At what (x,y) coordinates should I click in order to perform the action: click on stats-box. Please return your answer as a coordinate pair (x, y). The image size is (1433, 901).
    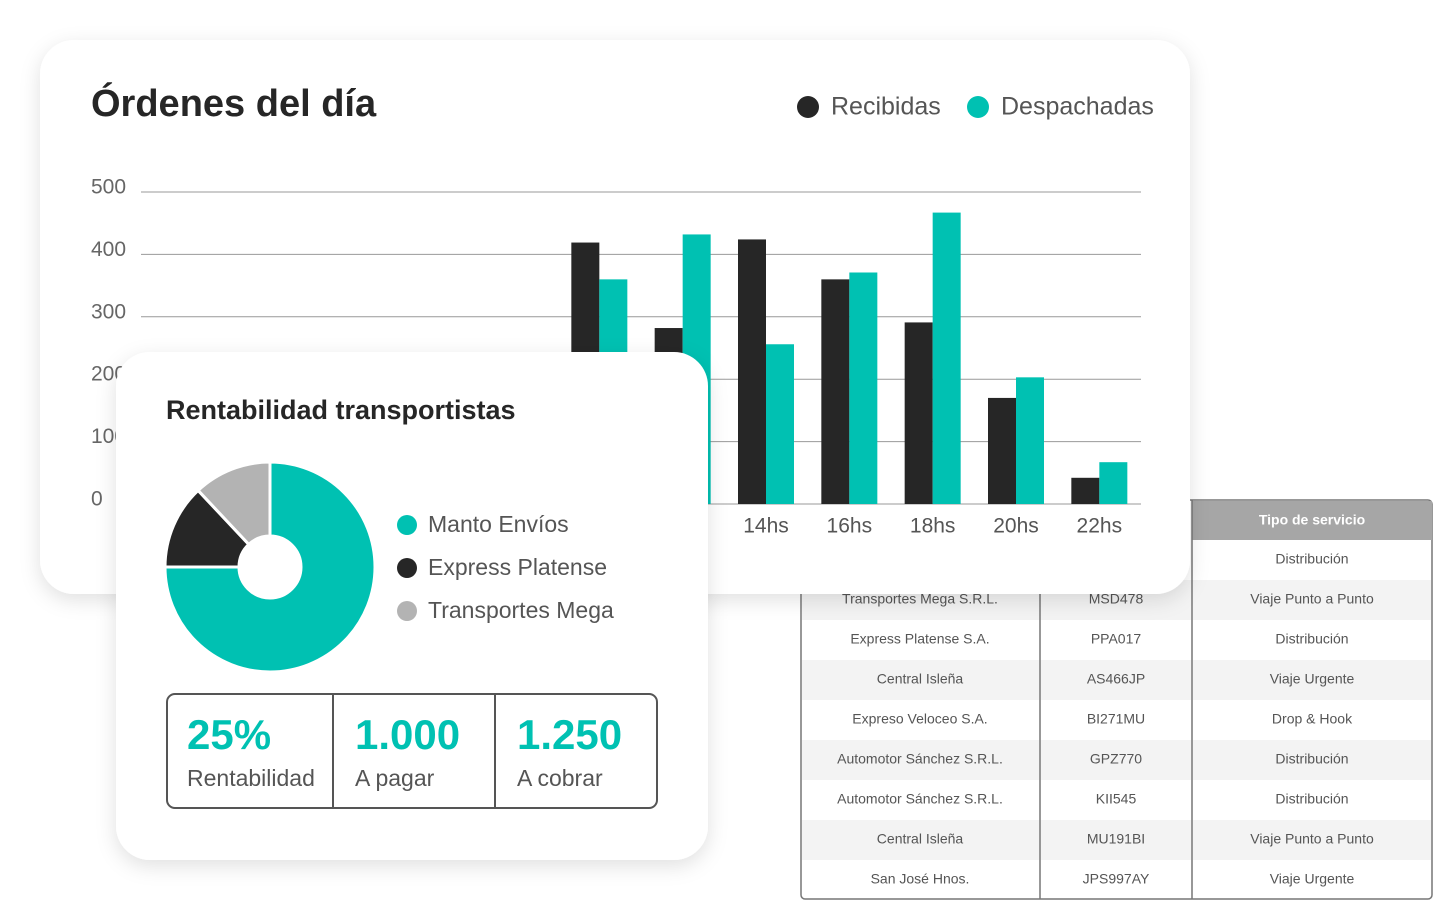
    Looking at the image, I should click on (412, 751).